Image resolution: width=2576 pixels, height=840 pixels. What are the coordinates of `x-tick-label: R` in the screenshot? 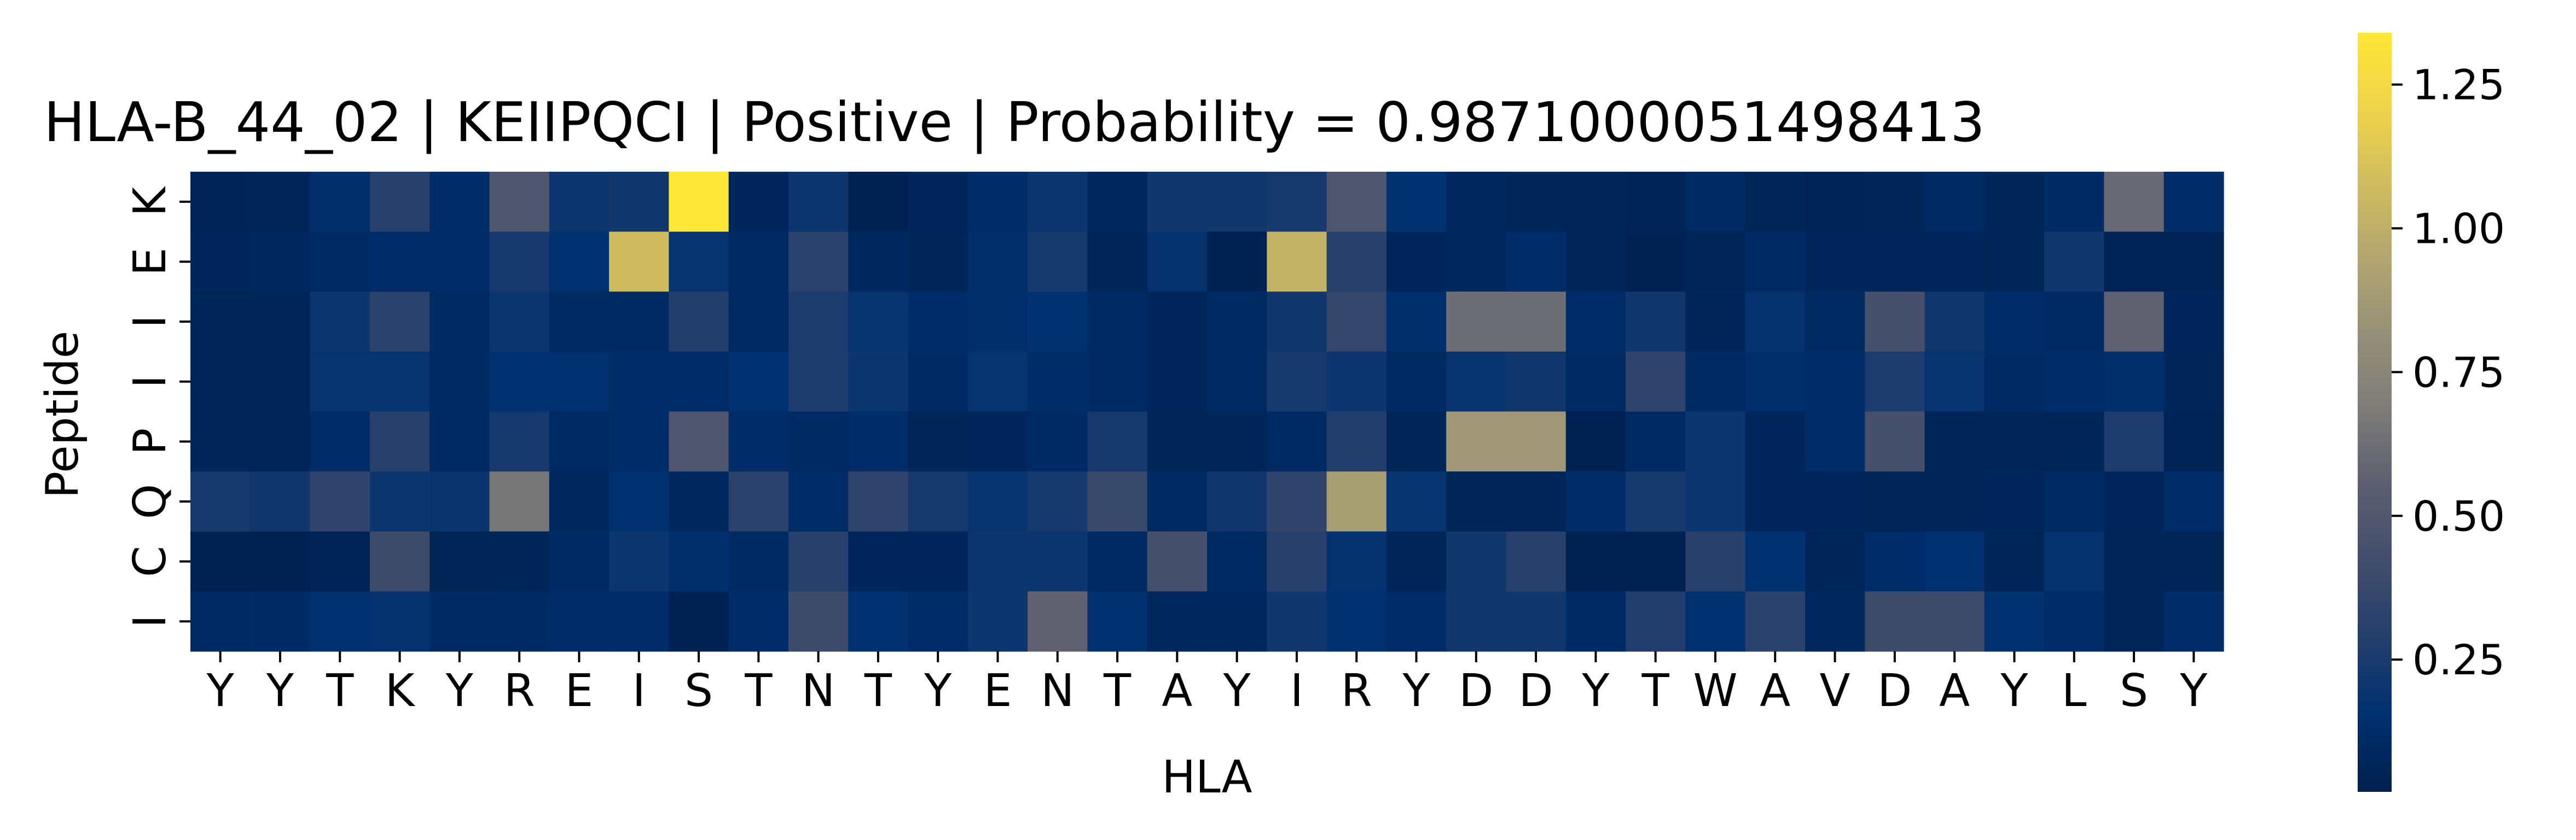 It's located at (519, 691).